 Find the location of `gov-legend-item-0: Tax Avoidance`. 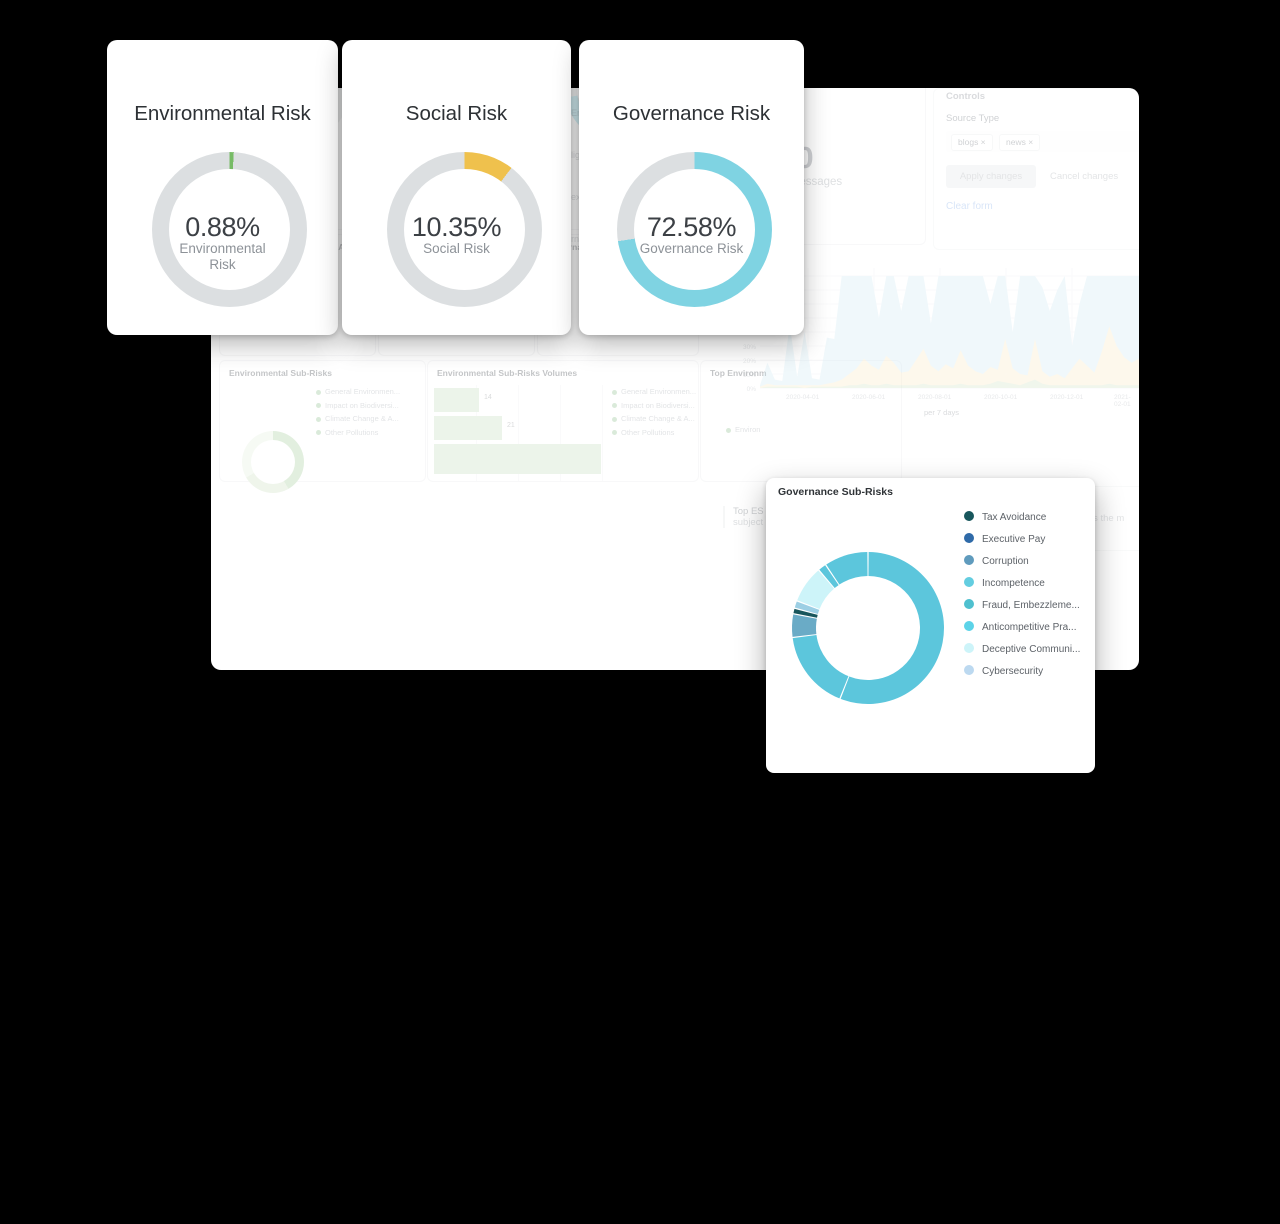

gov-legend-item-0: Tax Avoidance is located at coordinates (1005, 517).